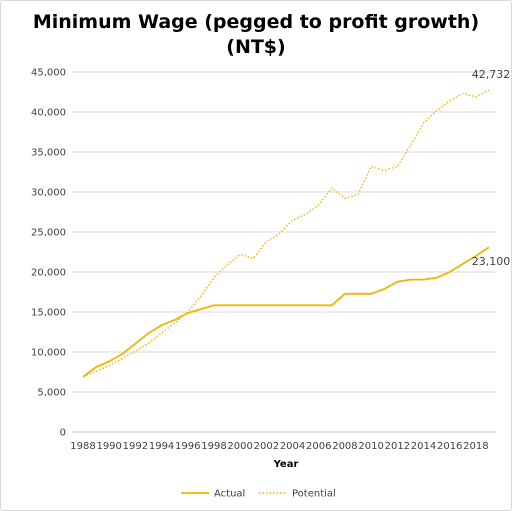 The image size is (512, 511). Describe the element at coordinates (256, 47) in the screenshot. I see `chart-title-line-2: (NT$)` at that location.